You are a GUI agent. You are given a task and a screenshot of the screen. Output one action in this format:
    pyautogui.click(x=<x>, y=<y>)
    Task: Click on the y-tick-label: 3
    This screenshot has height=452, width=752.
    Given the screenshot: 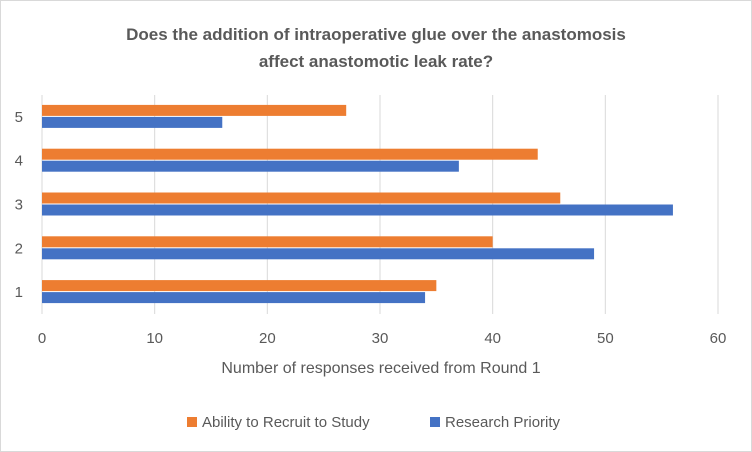 What is the action you would take?
    pyautogui.click(x=19, y=205)
    